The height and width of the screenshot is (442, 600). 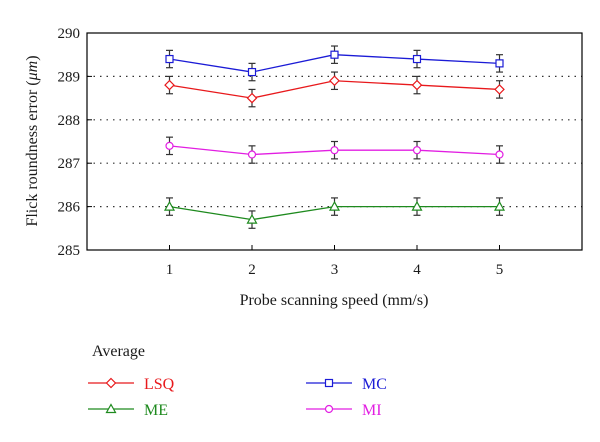 I want to click on series-lsq, so click(x=334, y=89).